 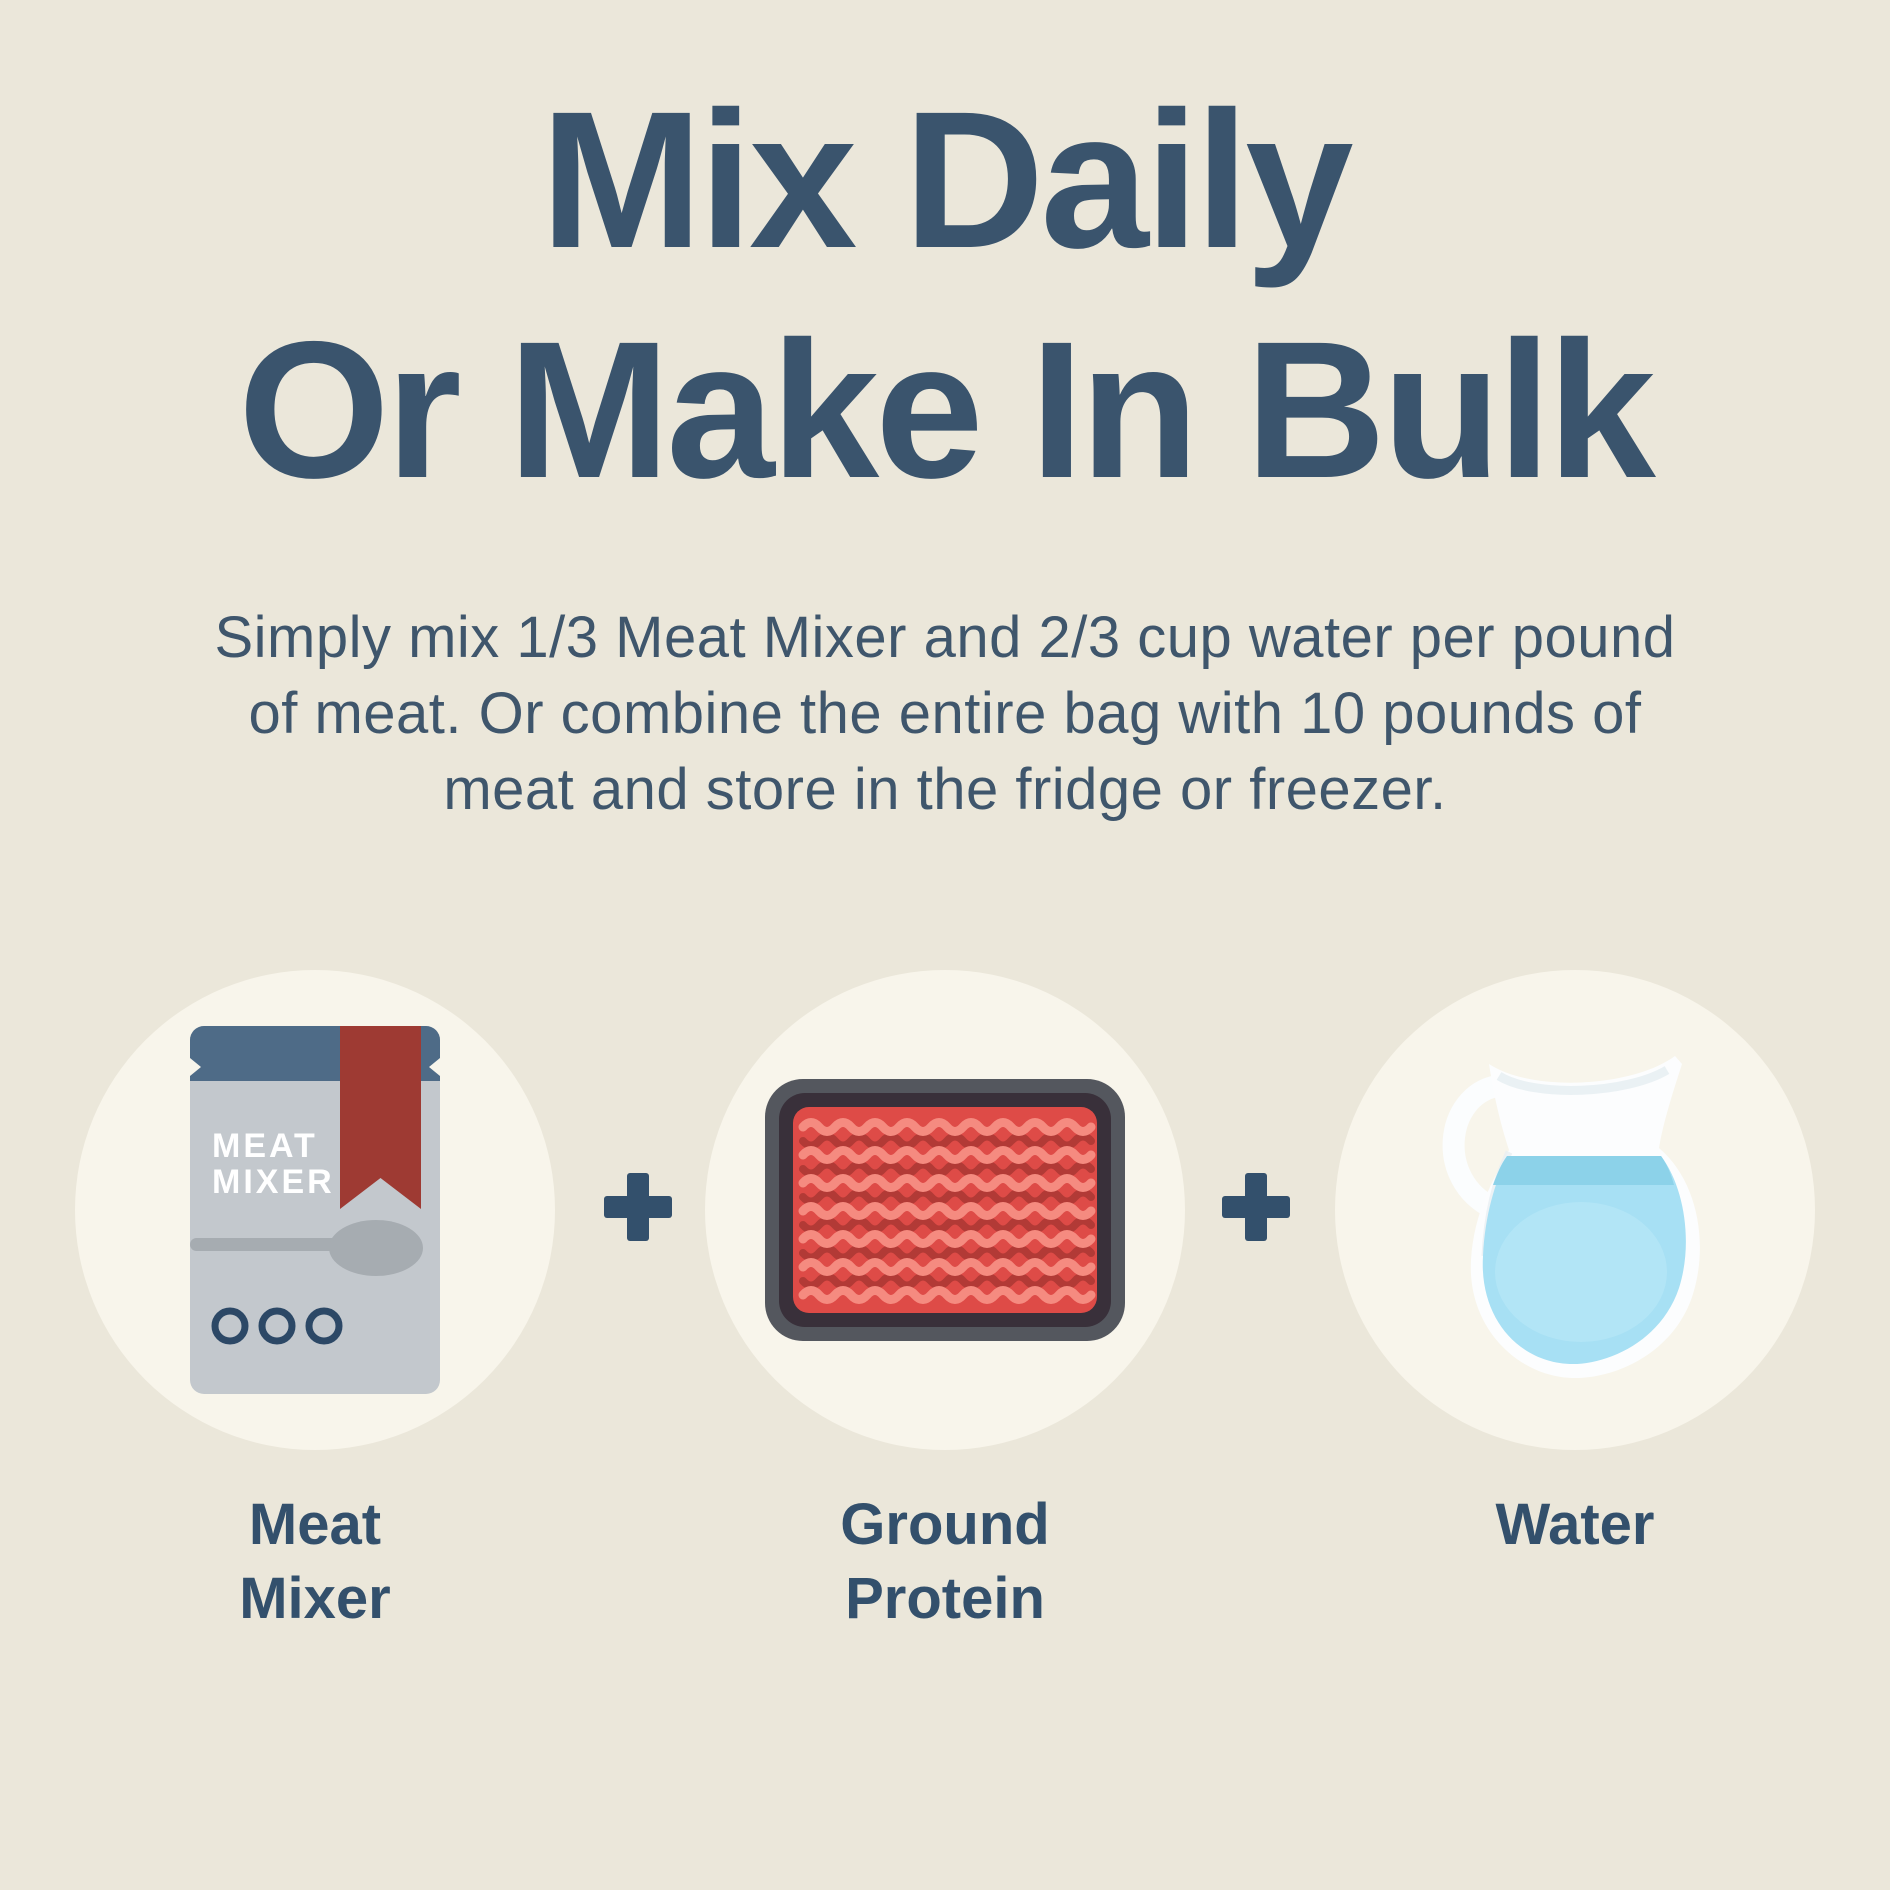 I want to click on water-circle, so click(x=1575, y=1210).